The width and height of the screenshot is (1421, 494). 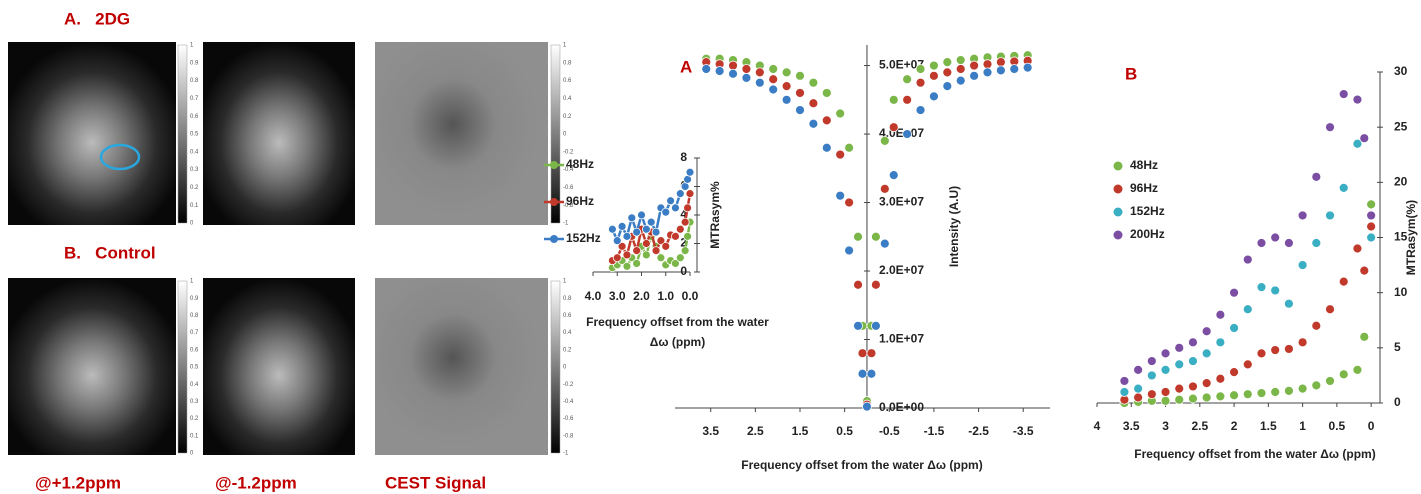 What do you see at coordinates (194, 135) in the screenshot?
I see `colorbar-label: 0.5` at bounding box center [194, 135].